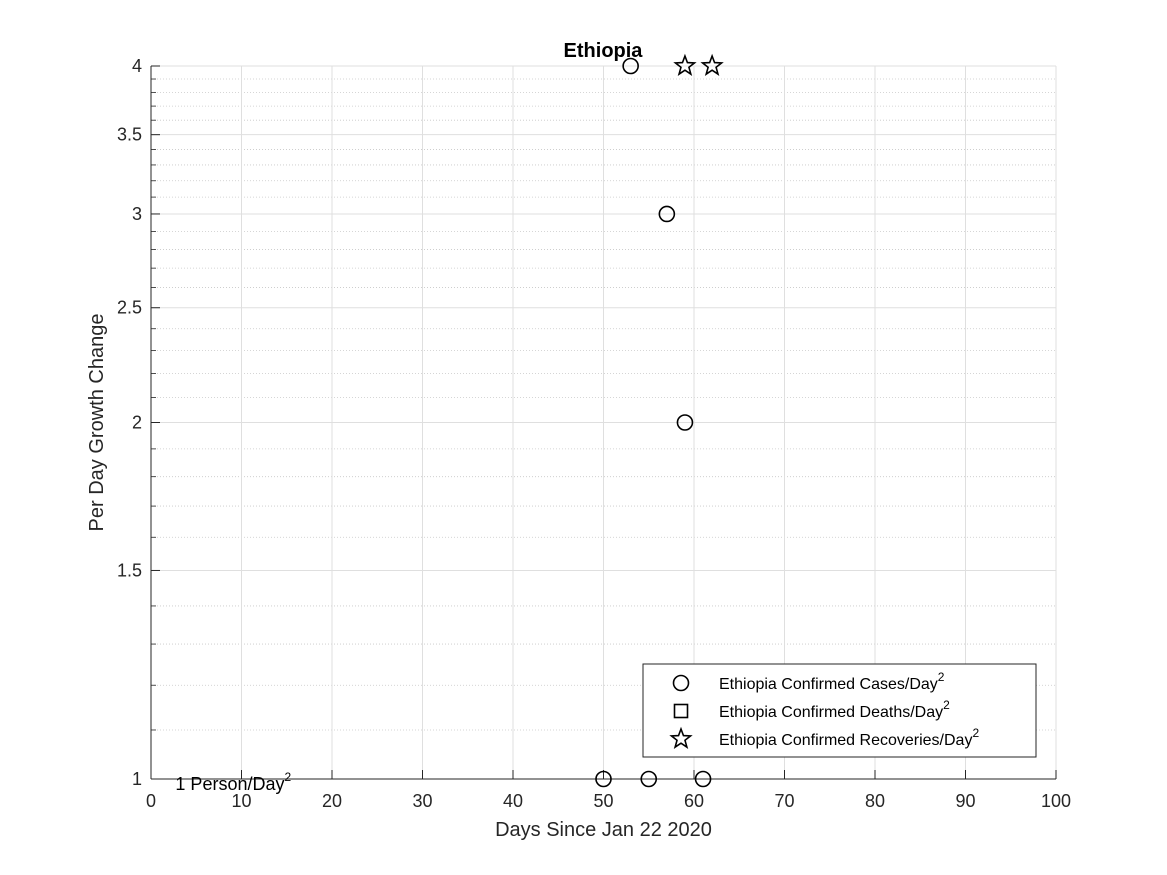 The width and height of the screenshot is (1167, 875). Describe the element at coordinates (97, 423) in the screenshot. I see `y-axis-label: Per Day Growth Change` at that location.